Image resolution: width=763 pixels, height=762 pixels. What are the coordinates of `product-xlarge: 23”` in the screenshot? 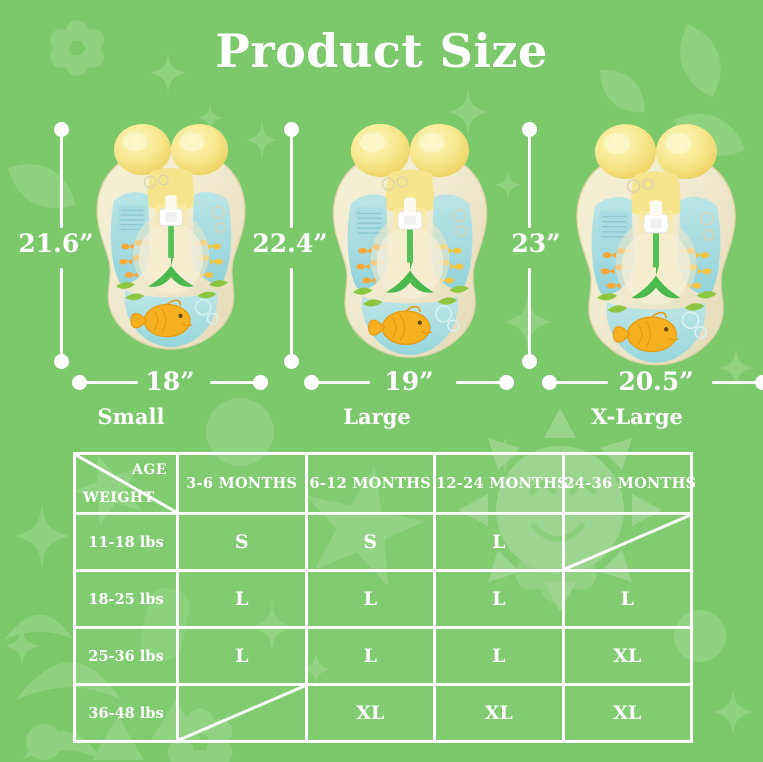 It's located at (630, 268).